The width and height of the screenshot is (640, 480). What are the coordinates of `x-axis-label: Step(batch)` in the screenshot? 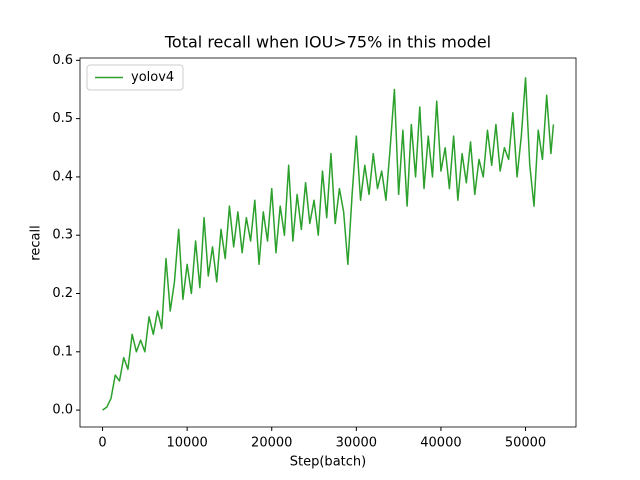 It's located at (328, 462).